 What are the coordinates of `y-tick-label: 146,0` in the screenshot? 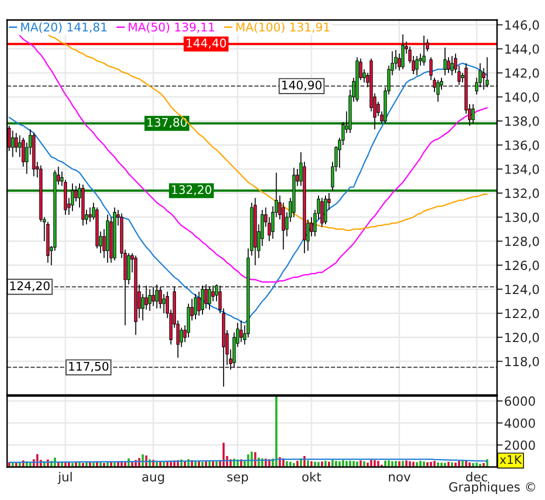 It's located at (522, 26).